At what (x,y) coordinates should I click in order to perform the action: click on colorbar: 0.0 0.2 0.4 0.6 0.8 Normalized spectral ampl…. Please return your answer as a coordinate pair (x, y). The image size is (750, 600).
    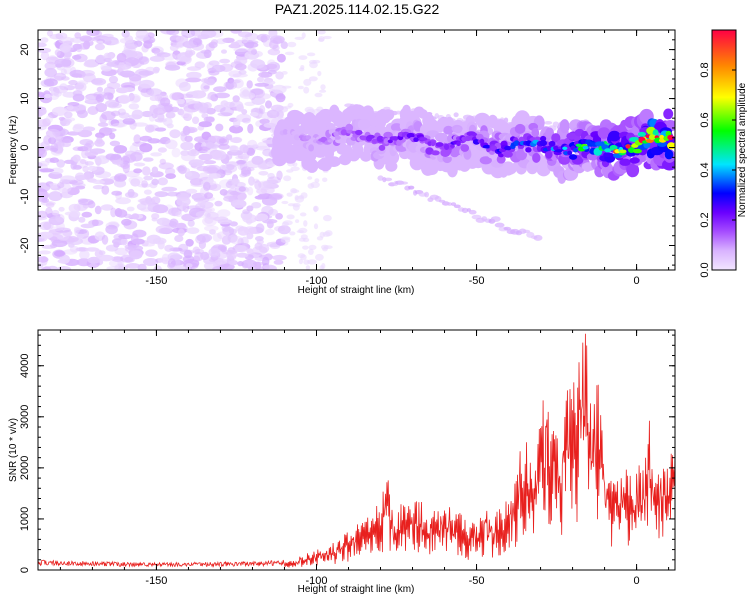
    Looking at the image, I should click on (723, 153).